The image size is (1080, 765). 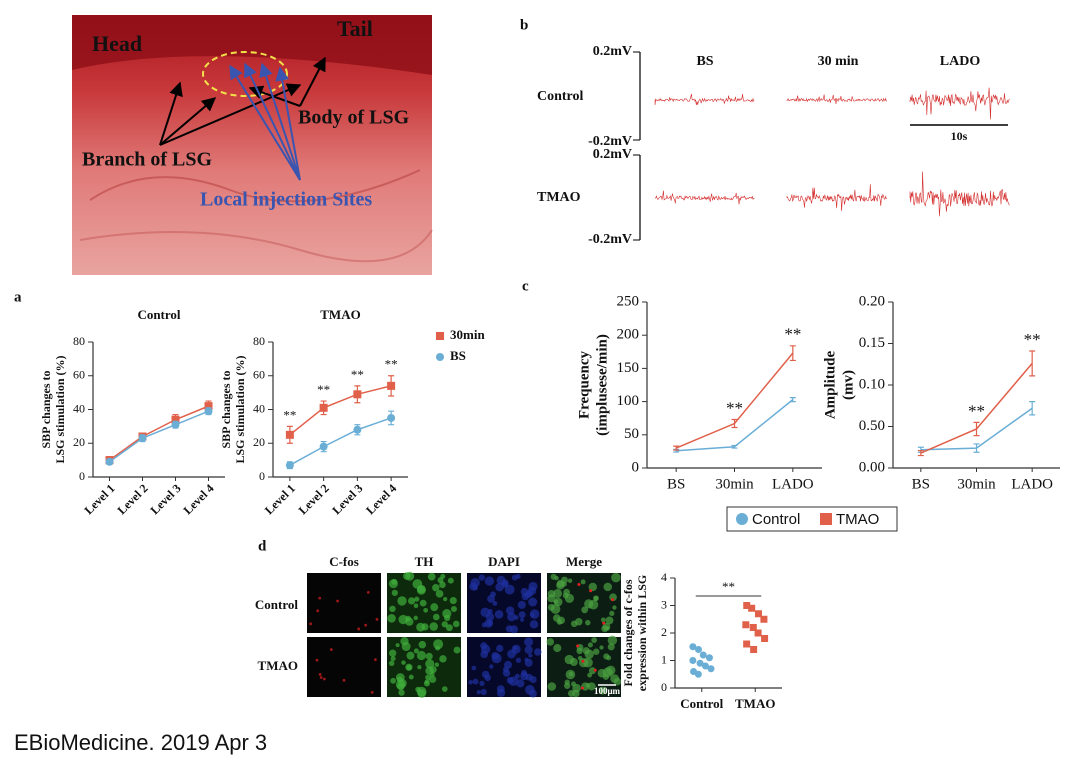 What do you see at coordinates (355, 28) in the screenshot?
I see `photo-label: Tail` at bounding box center [355, 28].